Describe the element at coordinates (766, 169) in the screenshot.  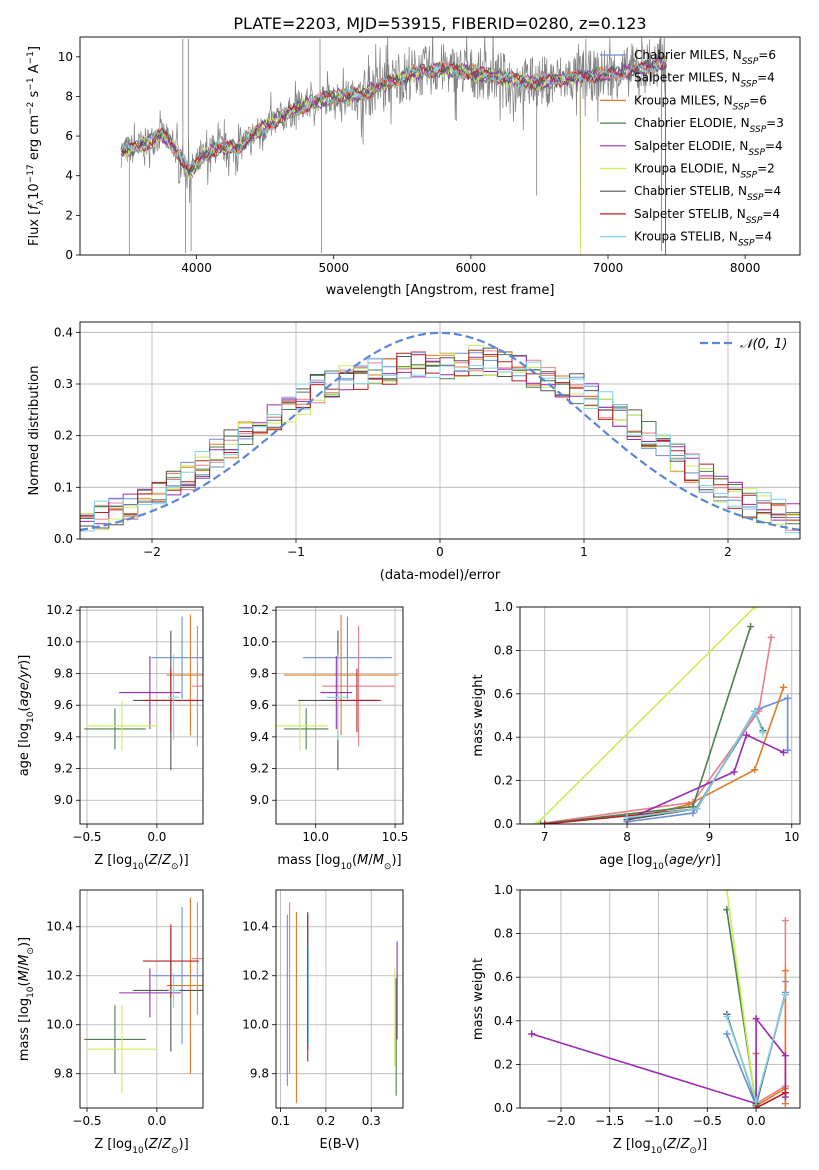
I see `label-part: =2` at that location.